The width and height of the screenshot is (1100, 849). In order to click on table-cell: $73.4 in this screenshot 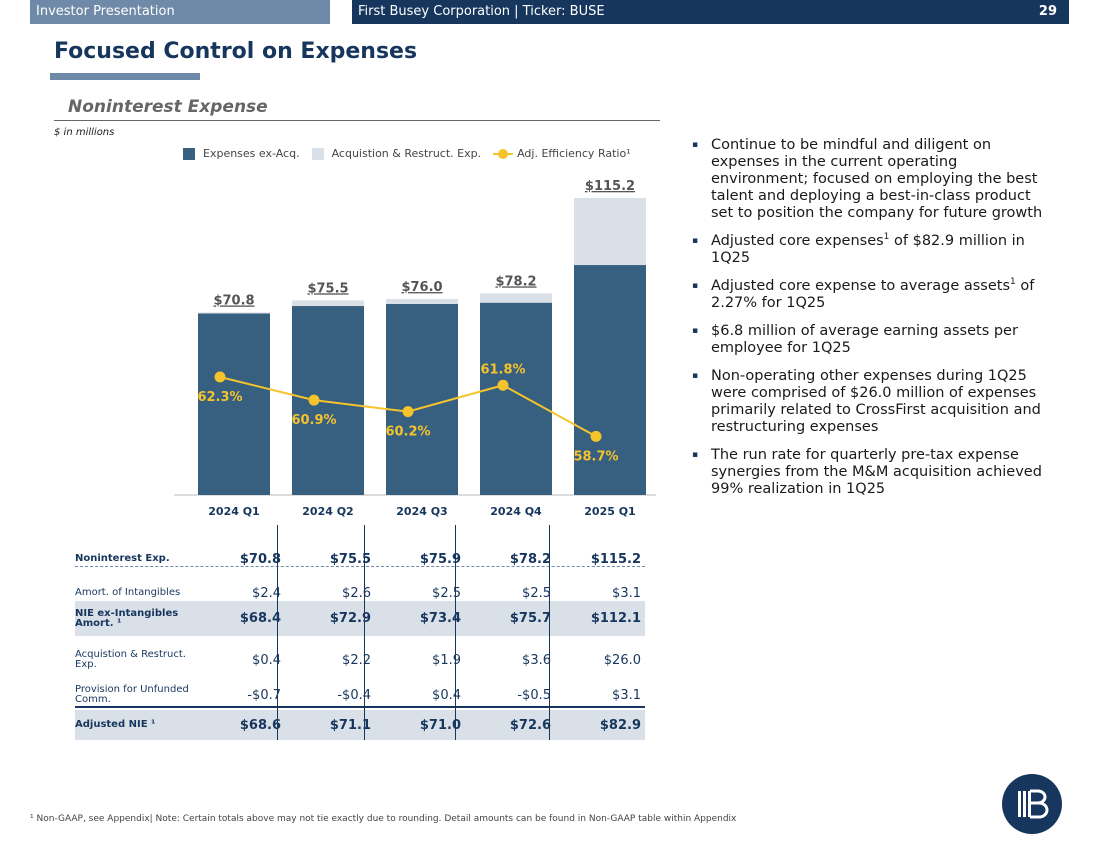, I will do `click(440, 618)`.